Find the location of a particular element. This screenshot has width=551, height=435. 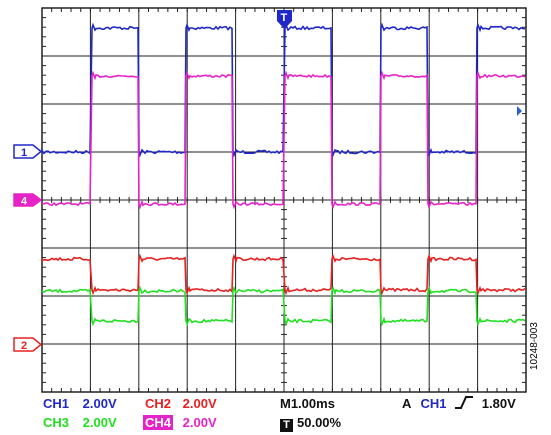

trigger-position-marker: T is located at coordinates (284, 19).